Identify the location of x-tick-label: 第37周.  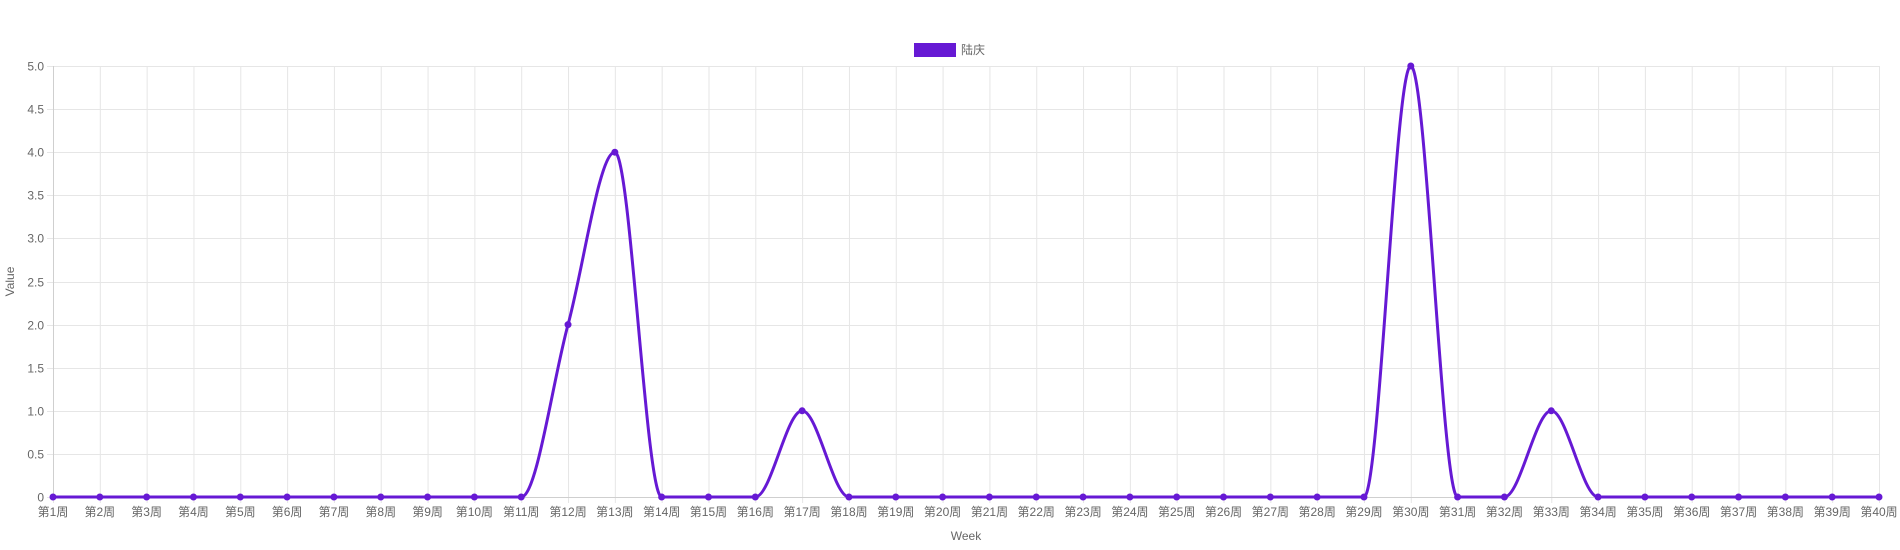
(1738, 512).